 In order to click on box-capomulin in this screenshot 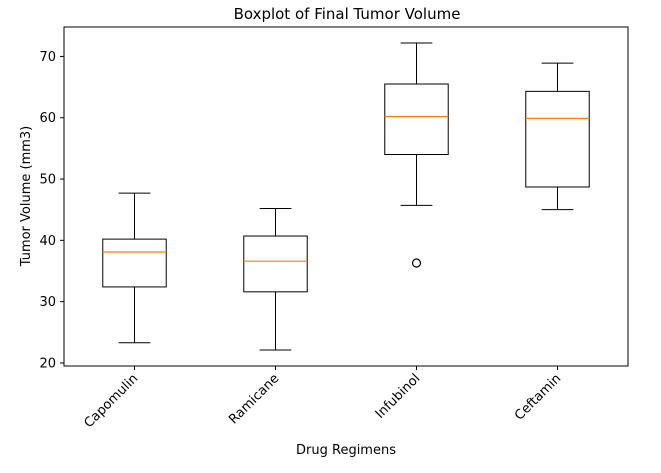, I will do `click(134, 268)`.